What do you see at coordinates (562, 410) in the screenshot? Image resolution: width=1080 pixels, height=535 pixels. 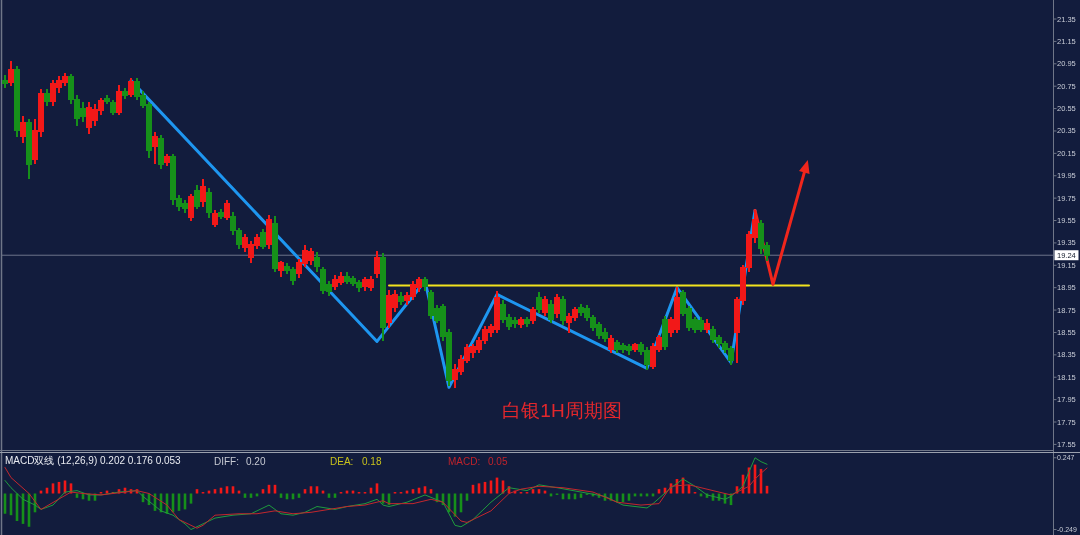 I see `text: 白银1H周期图` at bounding box center [562, 410].